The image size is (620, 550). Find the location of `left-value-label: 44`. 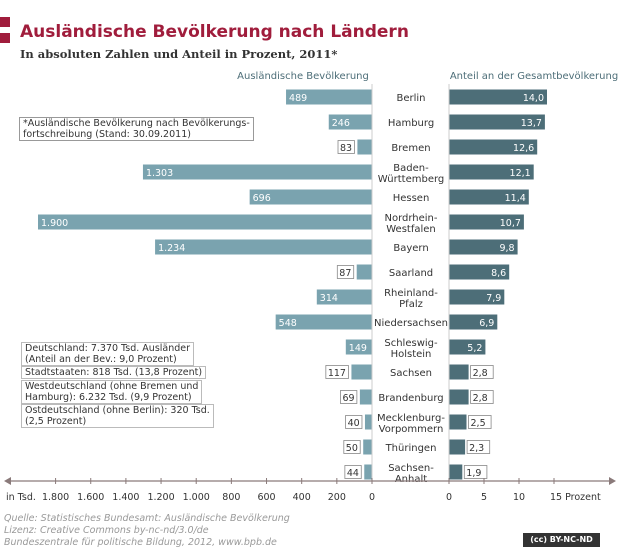

left-value-label: 44 is located at coordinates (353, 473).